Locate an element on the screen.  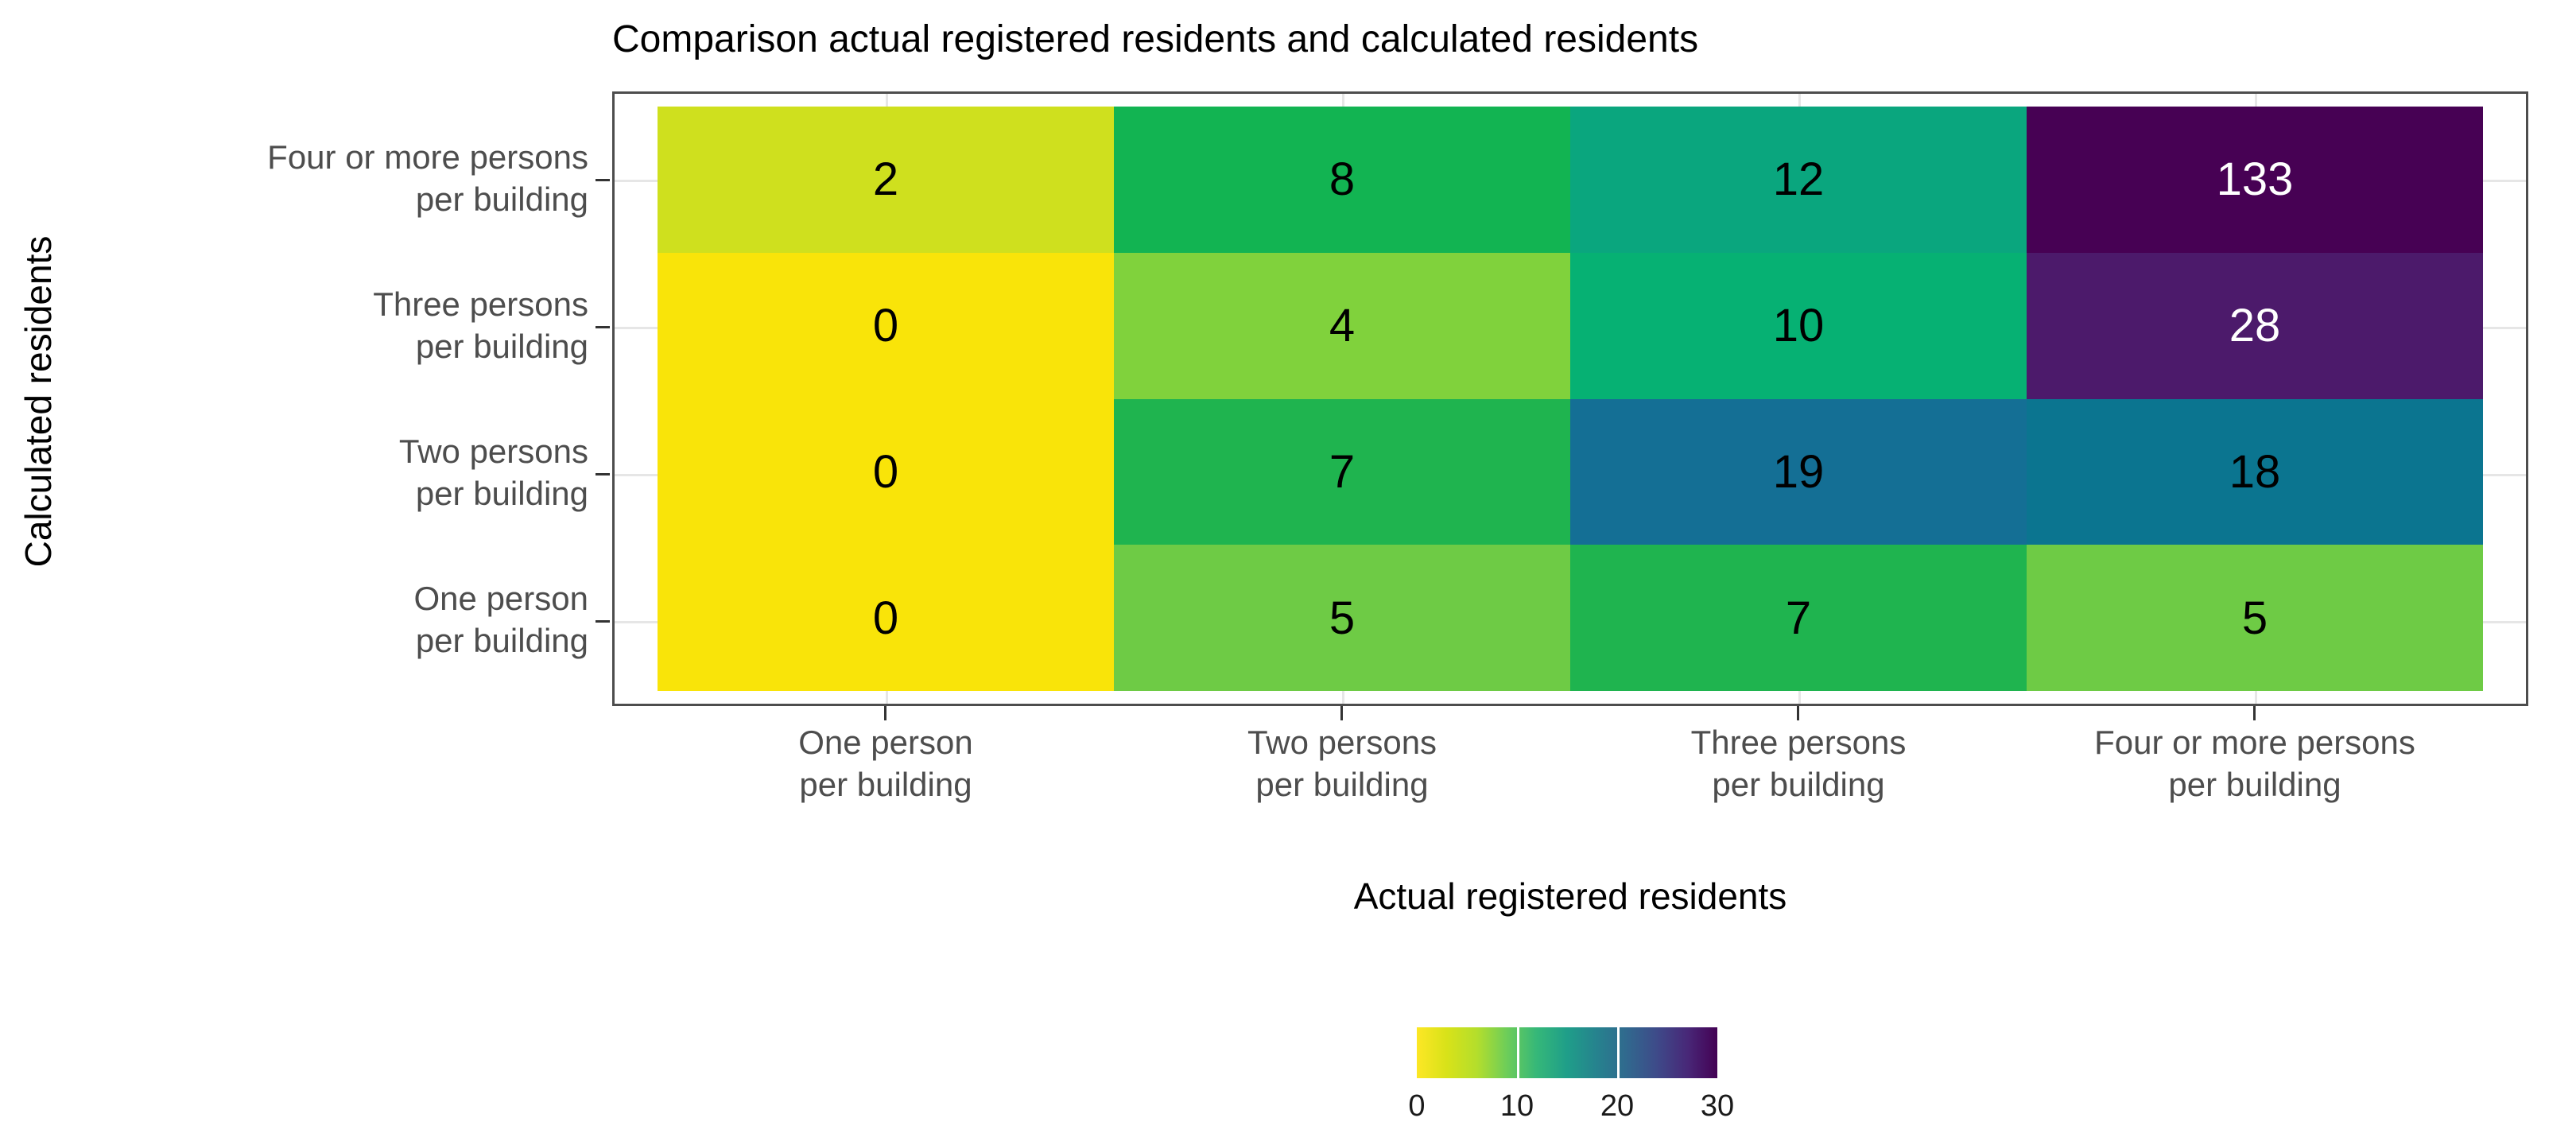
x-tick-label: Two persons per building is located at coordinates (1342, 763).